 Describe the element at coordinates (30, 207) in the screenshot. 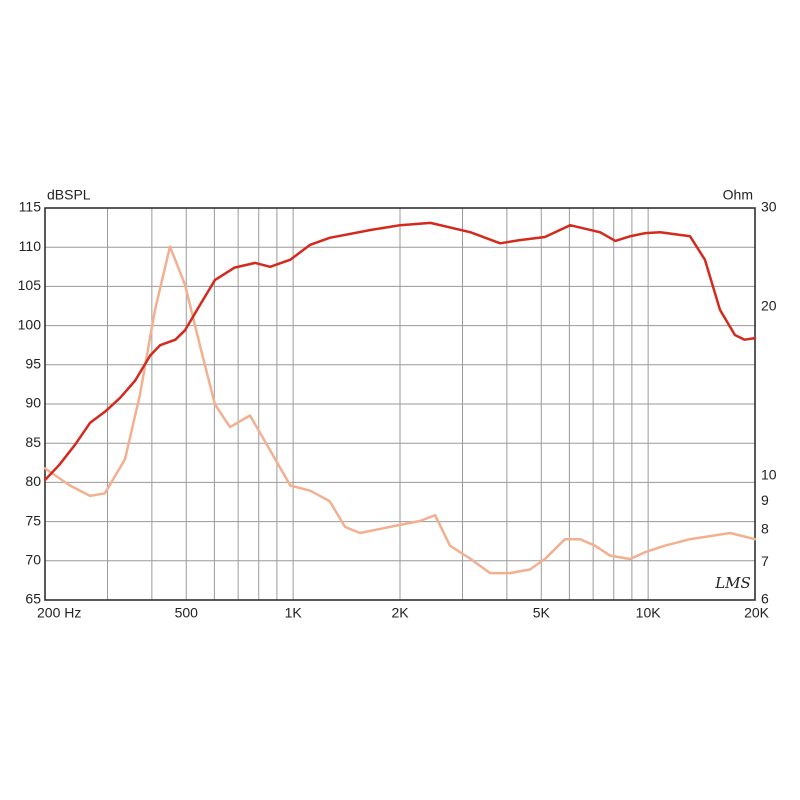

I see `y-tick-label: 115` at that location.